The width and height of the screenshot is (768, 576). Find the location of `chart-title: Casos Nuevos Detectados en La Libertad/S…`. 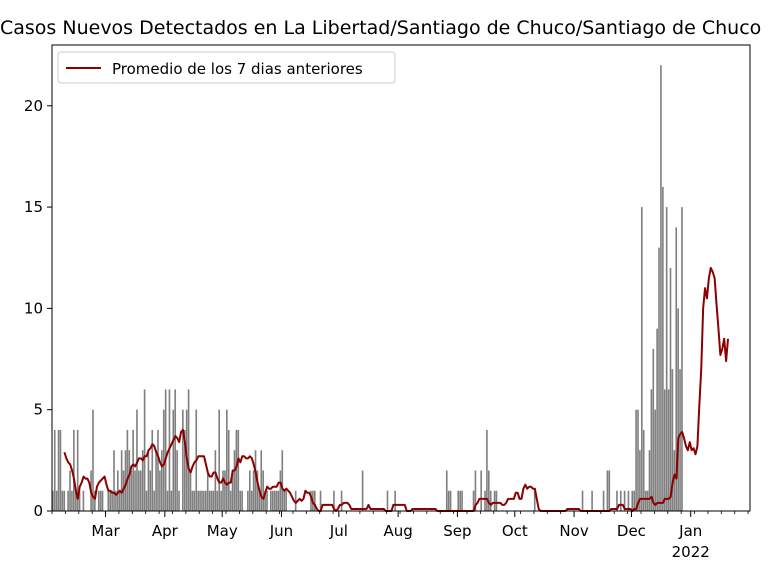

chart-title: Casos Nuevos Detectados en La Libertad/S… is located at coordinates (380, 28).